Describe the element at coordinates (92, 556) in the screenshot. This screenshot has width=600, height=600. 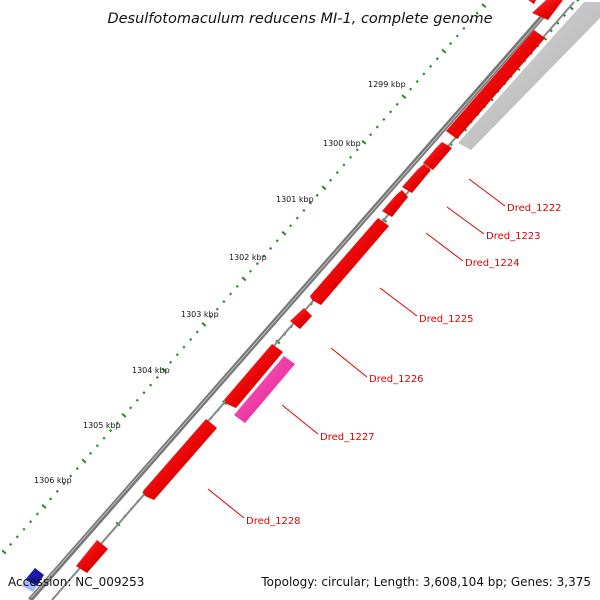
I see `cds-arrow-bottom` at that location.